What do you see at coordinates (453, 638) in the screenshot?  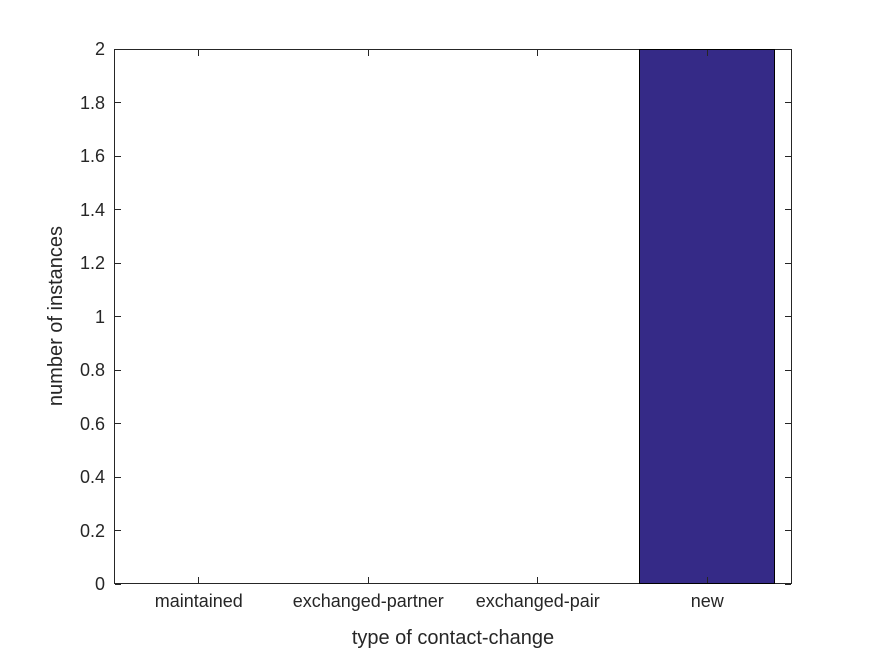 I see `x-axis-label: type of contact-change` at bounding box center [453, 638].